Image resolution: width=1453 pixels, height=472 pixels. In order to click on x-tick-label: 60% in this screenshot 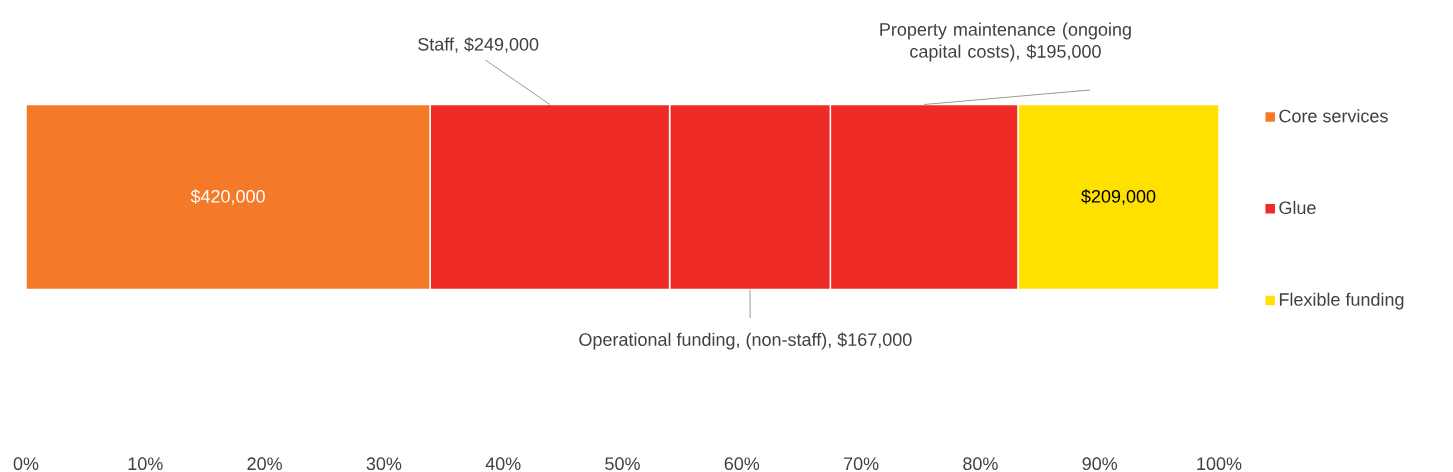, I will do `click(742, 464)`.